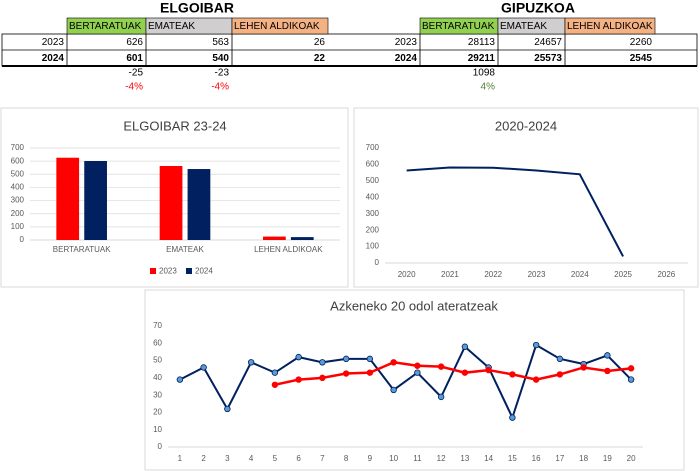 Image resolution: width=700 pixels, height=471 pixels. What do you see at coordinates (157, 360) in the screenshot?
I see `y-tick-label: 50` at bounding box center [157, 360].